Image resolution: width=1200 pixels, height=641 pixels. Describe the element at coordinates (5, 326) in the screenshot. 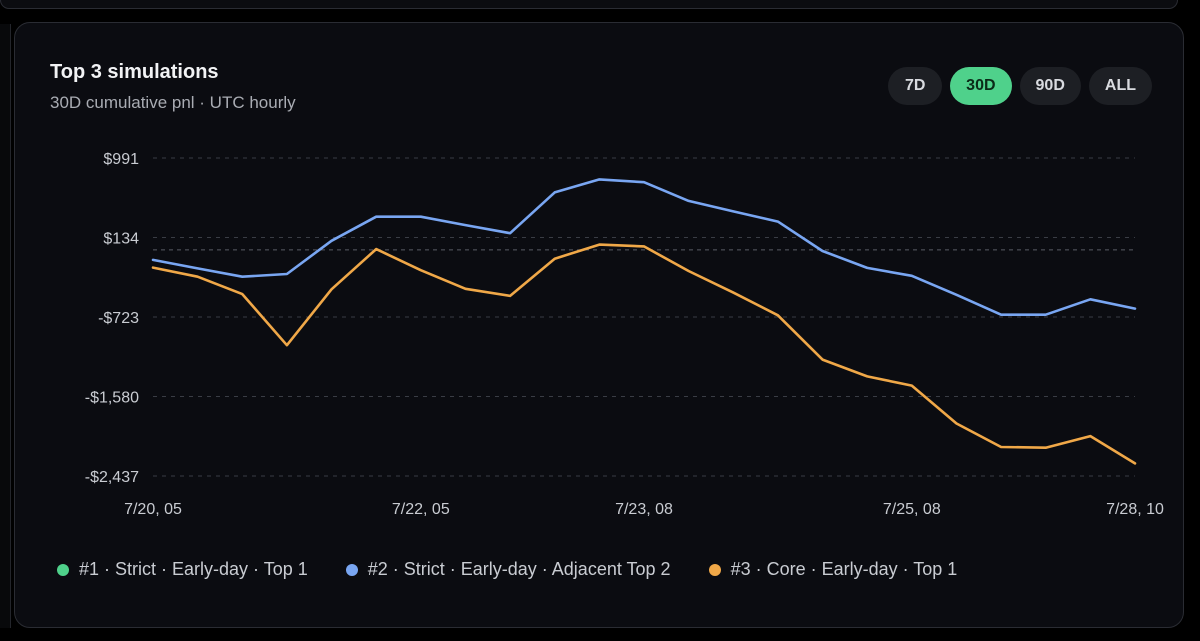

I see `sidebar-edge` at that location.